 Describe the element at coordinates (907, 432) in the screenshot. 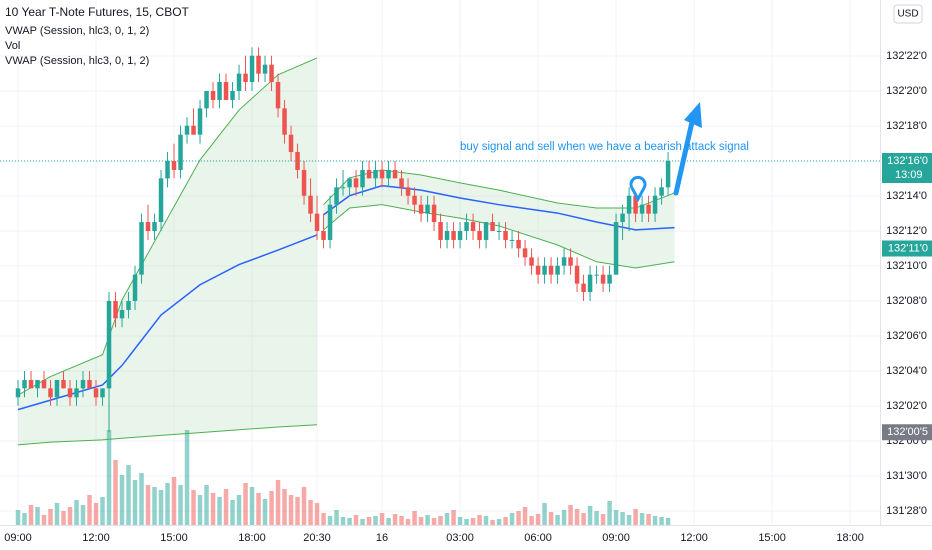

I see `price-label: 132'00'5` at that location.